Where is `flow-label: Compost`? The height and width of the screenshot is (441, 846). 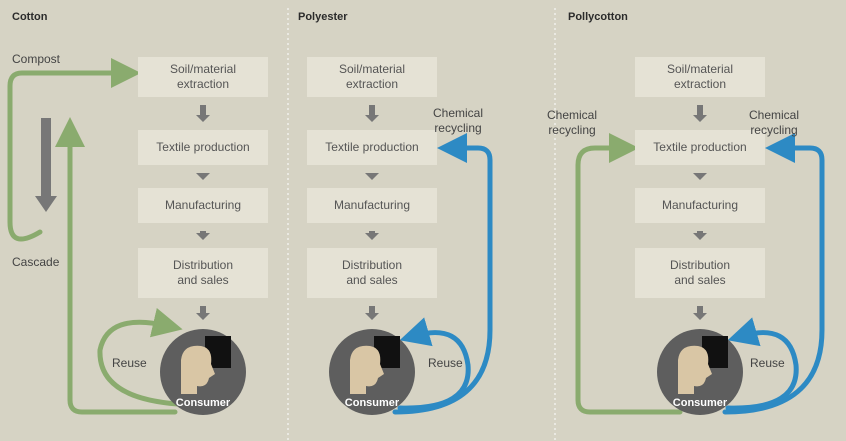 flow-label: Compost is located at coordinates (36, 59).